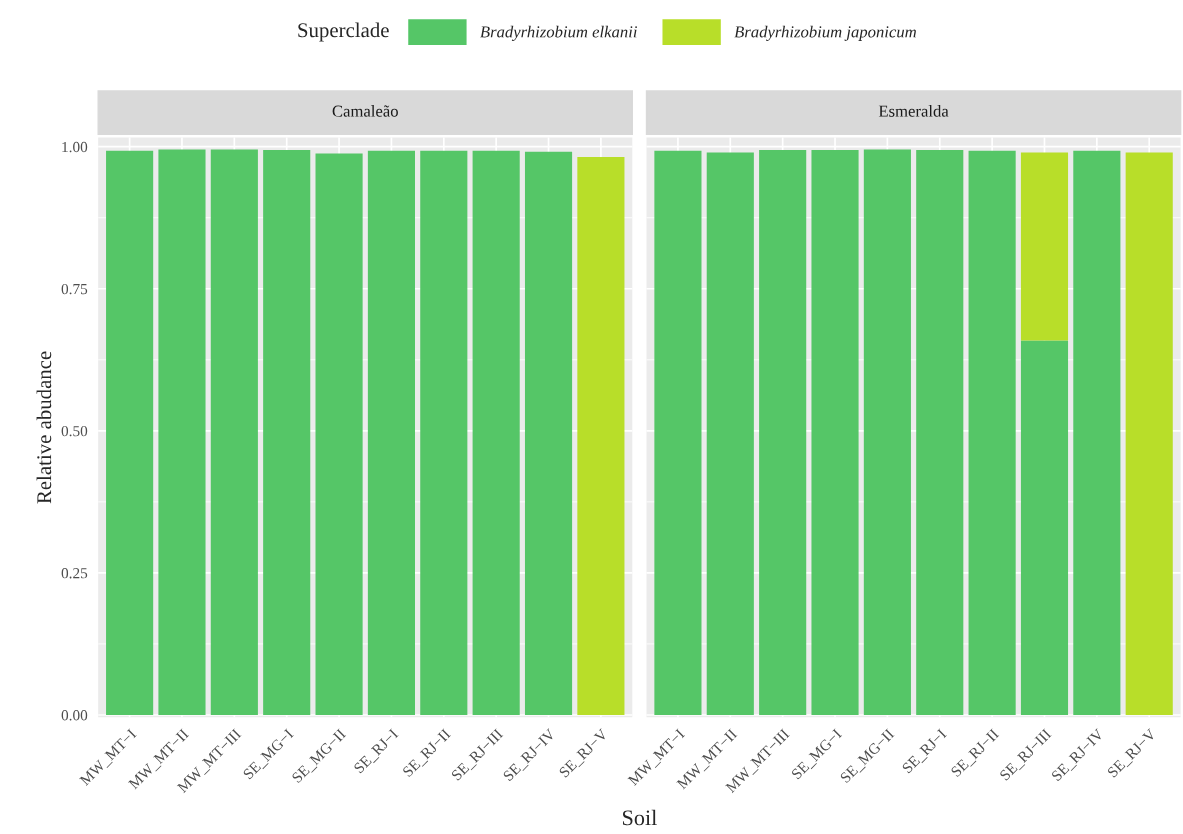 The image size is (1183, 834). What do you see at coordinates (558, 33) in the screenshot?
I see `legend-label: Bradyrhizobium elkanii` at bounding box center [558, 33].